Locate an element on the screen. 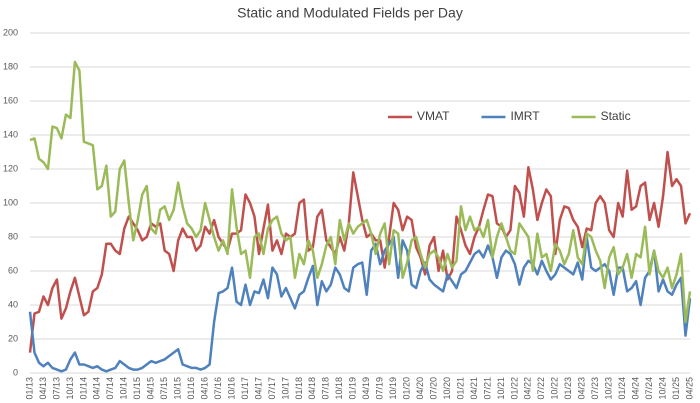  x-tick-label: 07/22 is located at coordinates (541, 388).